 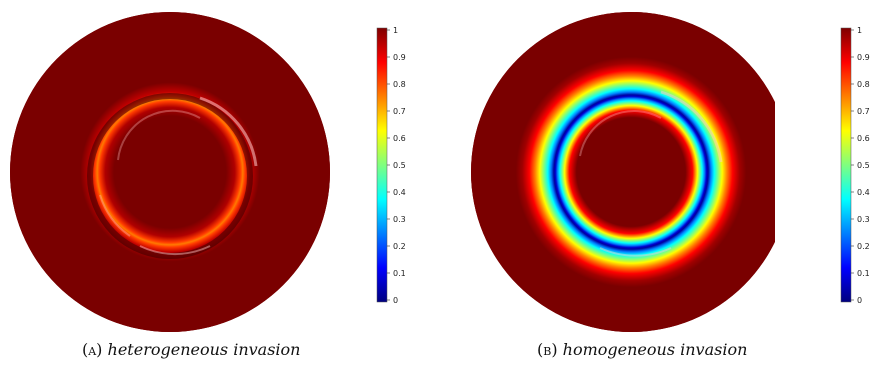 What do you see at coordinates (382, 165) in the screenshot?
I see `colorbar-bar-a` at bounding box center [382, 165].